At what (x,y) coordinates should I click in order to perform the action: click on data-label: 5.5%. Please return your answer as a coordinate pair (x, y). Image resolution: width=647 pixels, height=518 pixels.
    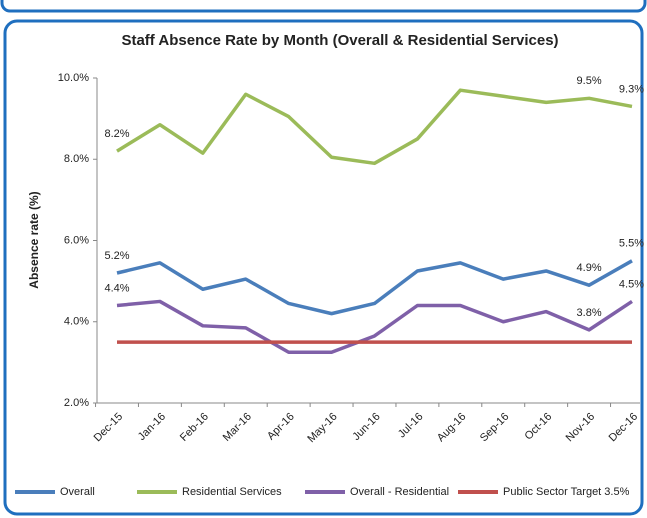
    Looking at the image, I should click on (631, 244).